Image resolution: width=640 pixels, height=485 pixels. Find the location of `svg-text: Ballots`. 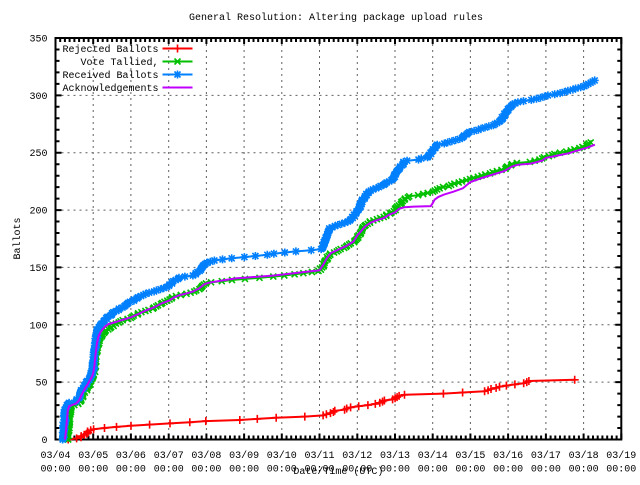

svg-text: Ballots is located at coordinates (18, 238).